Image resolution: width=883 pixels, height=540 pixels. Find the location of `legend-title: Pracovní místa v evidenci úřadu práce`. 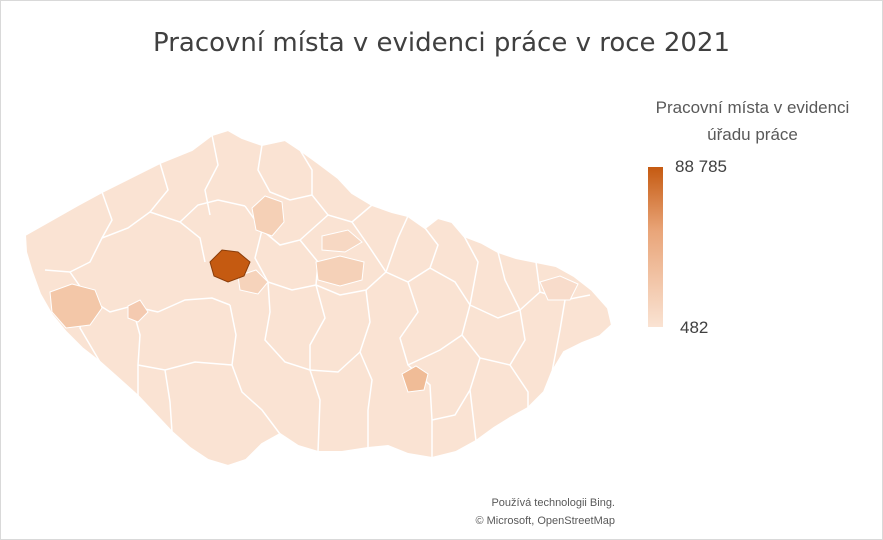

legend-title: Pracovní místa v evidenci úřadu práce is located at coordinates (752, 121).